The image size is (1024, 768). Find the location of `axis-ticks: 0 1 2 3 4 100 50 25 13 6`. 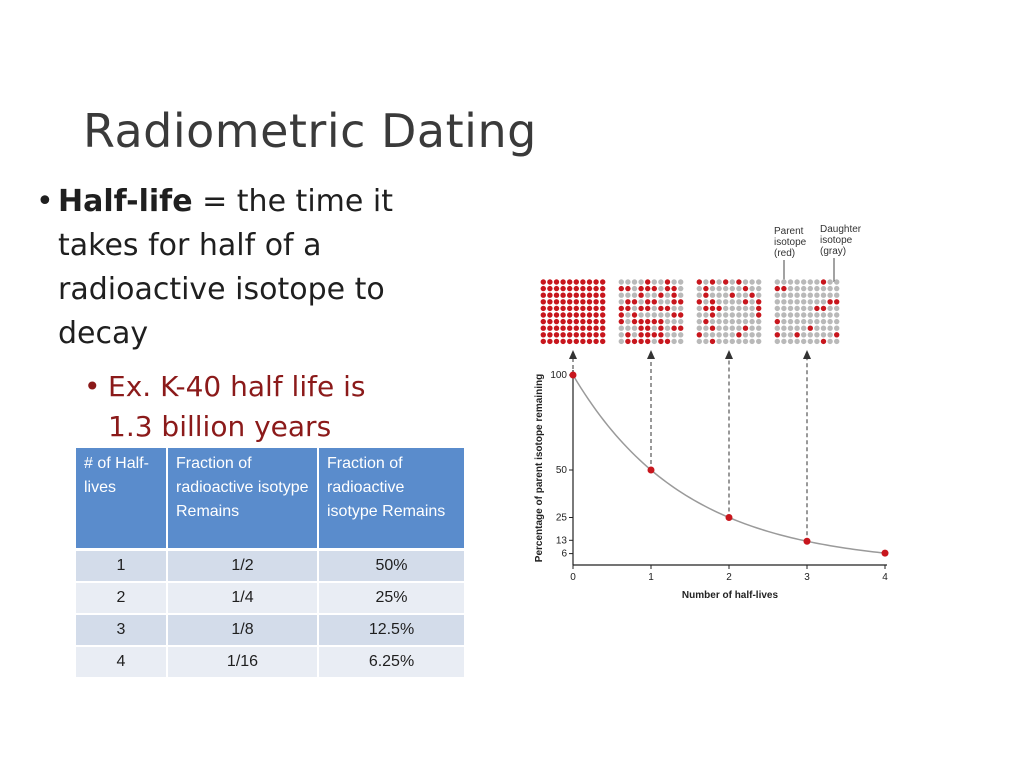

axis-ticks: 0 1 2 3 4 100 50 25 13 6 is located at coordinates (719, 476).